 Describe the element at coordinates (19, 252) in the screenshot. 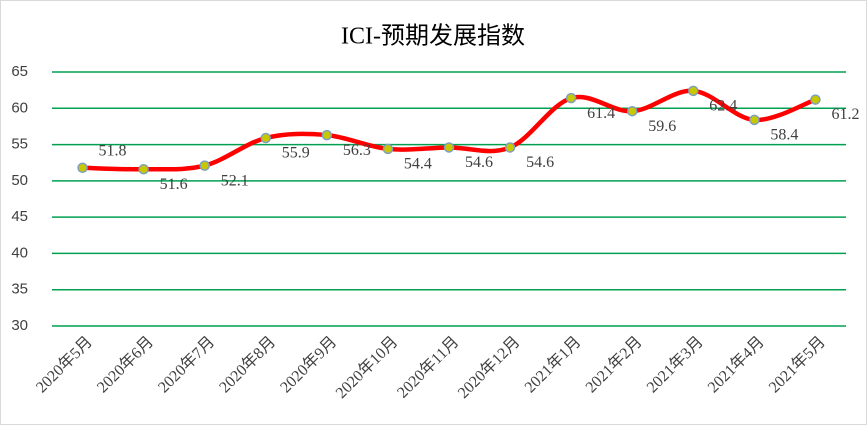

I see `y-tick-label: 40` at that location.